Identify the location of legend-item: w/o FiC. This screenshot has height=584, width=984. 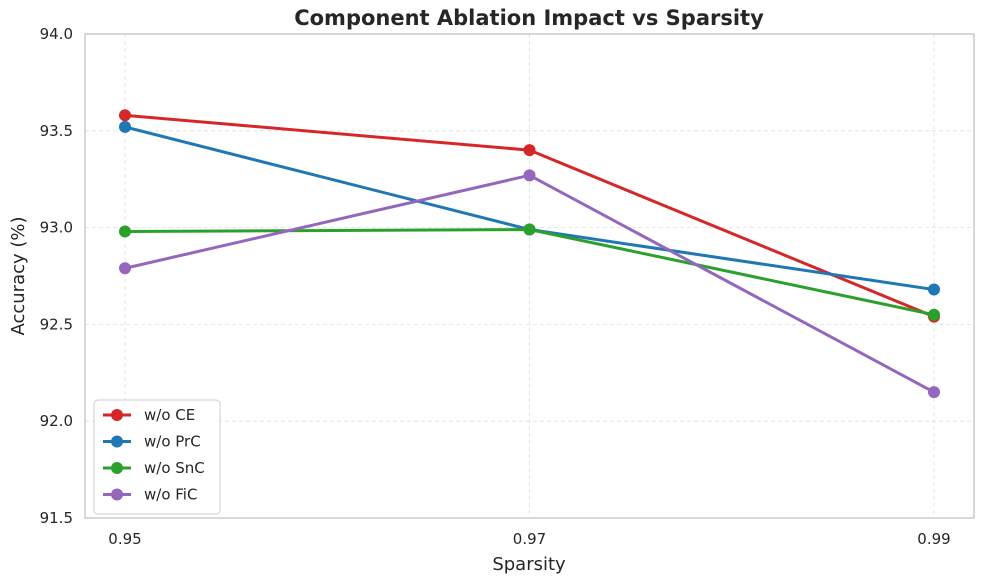
(150, 495).